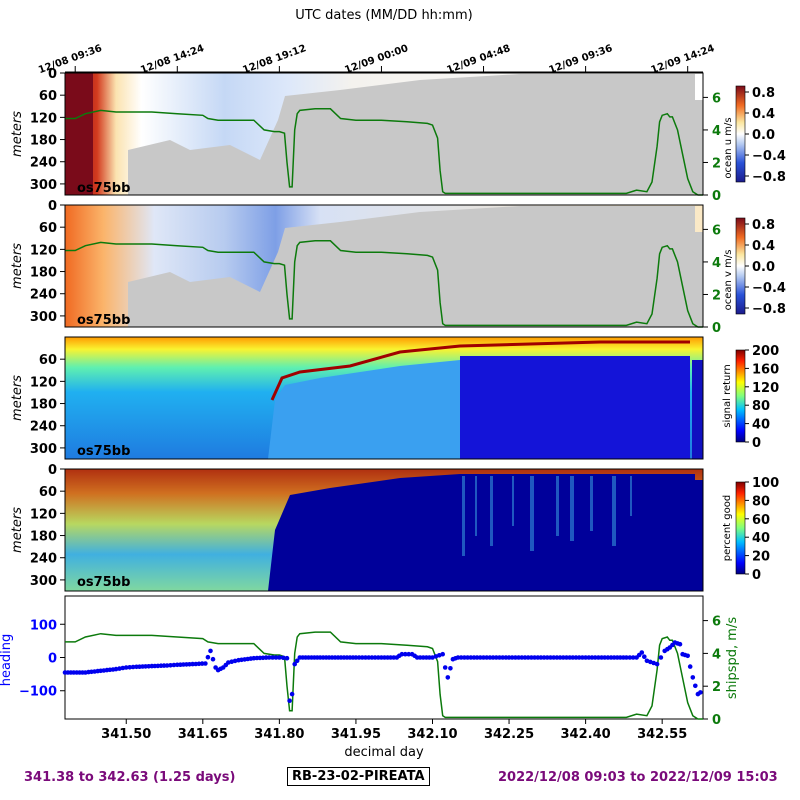  Describe the element at coordinates (376, 59) in the screenshot. I see `utc-tick-label: 12/09 00:00` at that location.